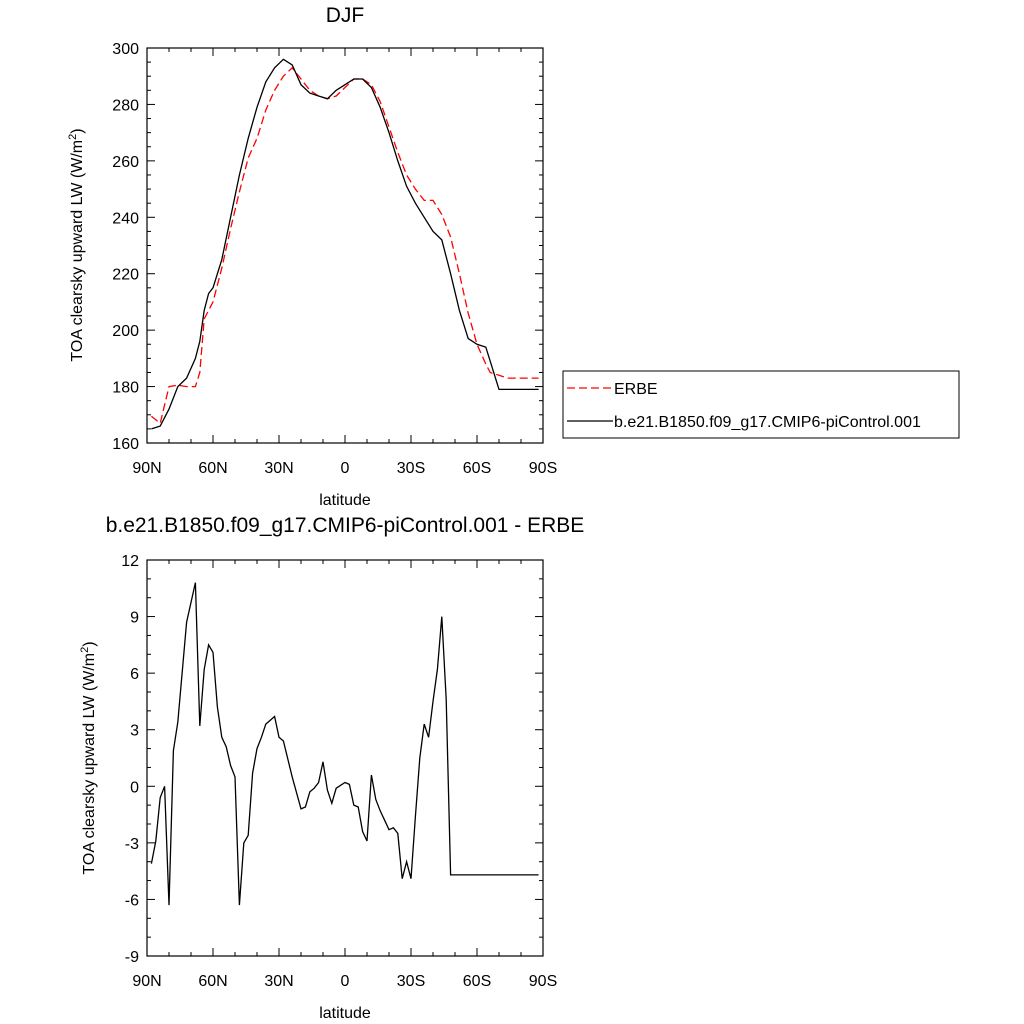 Image resolution: width=1024 pixels, height=1024 pixels. I want to click on y-tick-label: 160, so click(125, 444).